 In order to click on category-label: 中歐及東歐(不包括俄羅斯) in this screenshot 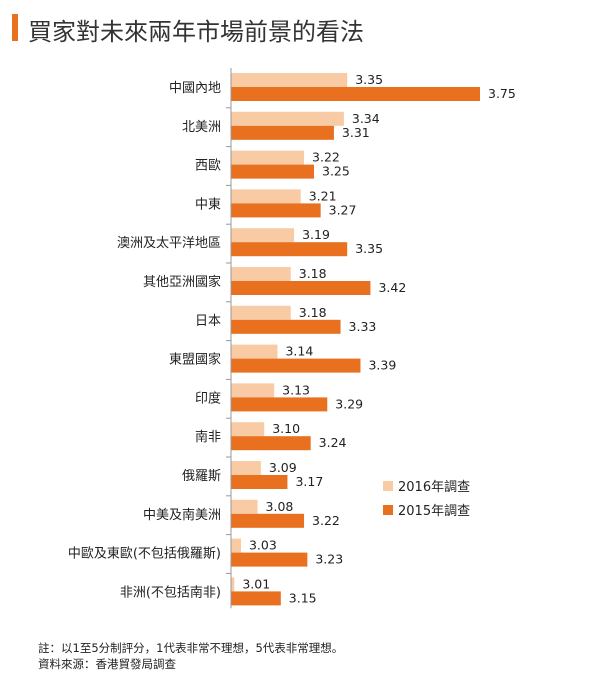, I will do `click(144, 554)`.